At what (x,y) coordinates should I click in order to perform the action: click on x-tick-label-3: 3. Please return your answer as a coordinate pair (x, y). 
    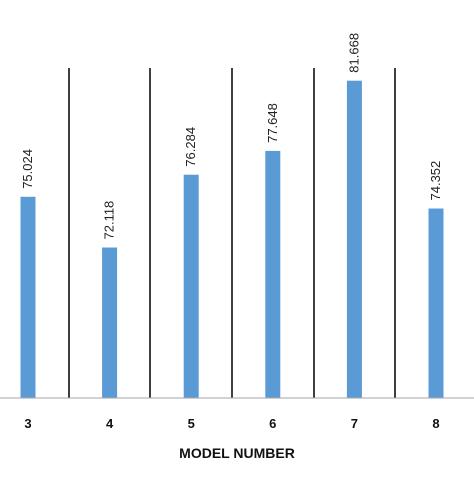
    Looking at the image, I should click on (27, 423).